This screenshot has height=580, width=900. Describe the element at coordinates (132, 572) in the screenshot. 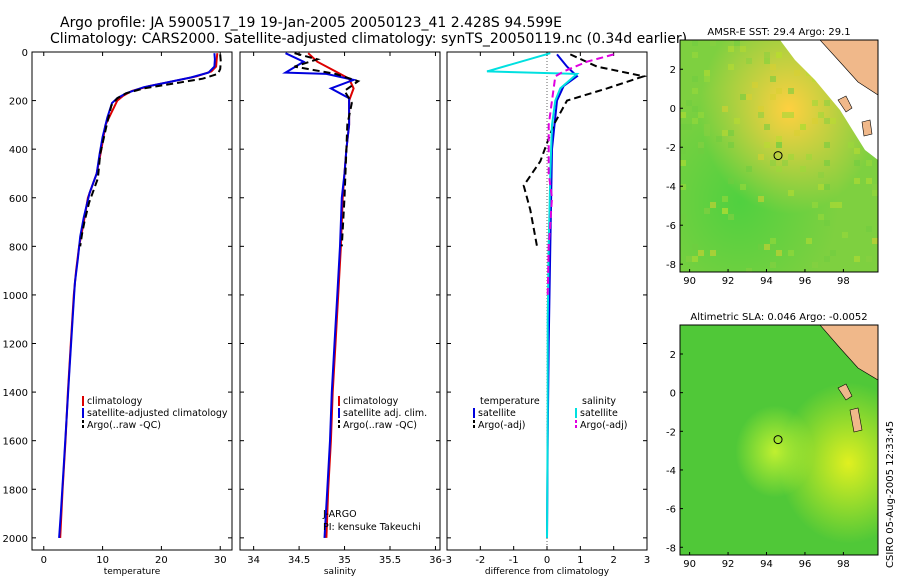

I see `temperature-xlabel: temperature` at that location.